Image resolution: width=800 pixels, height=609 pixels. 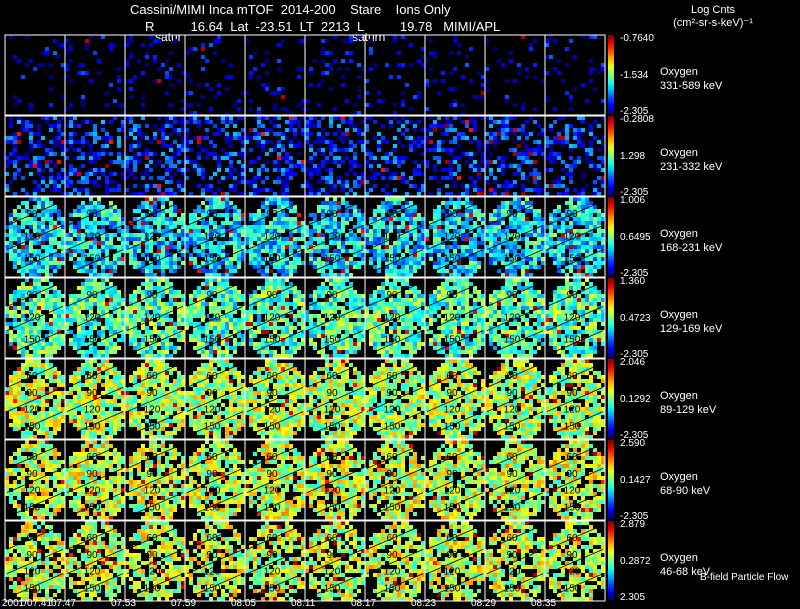 What do you see at coordinates (688, 403) in the screenshot?
I see `species-energy-label: Oxygen 89-129 keV` at bounding box center [688, 403].